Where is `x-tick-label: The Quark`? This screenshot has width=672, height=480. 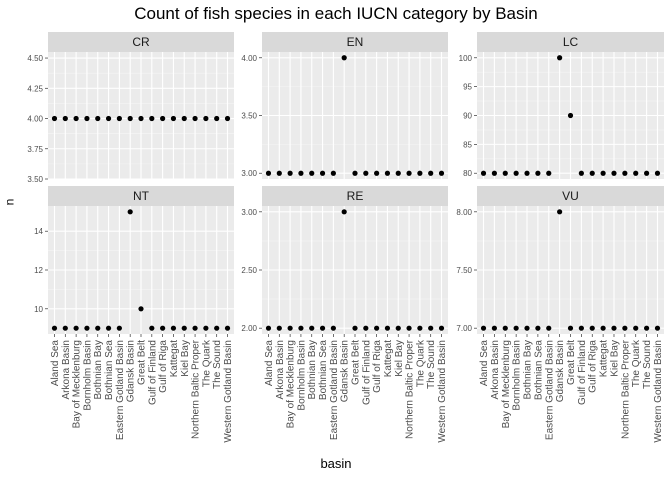
x-tick-label: The Quark is located at coordinates (206, 363).